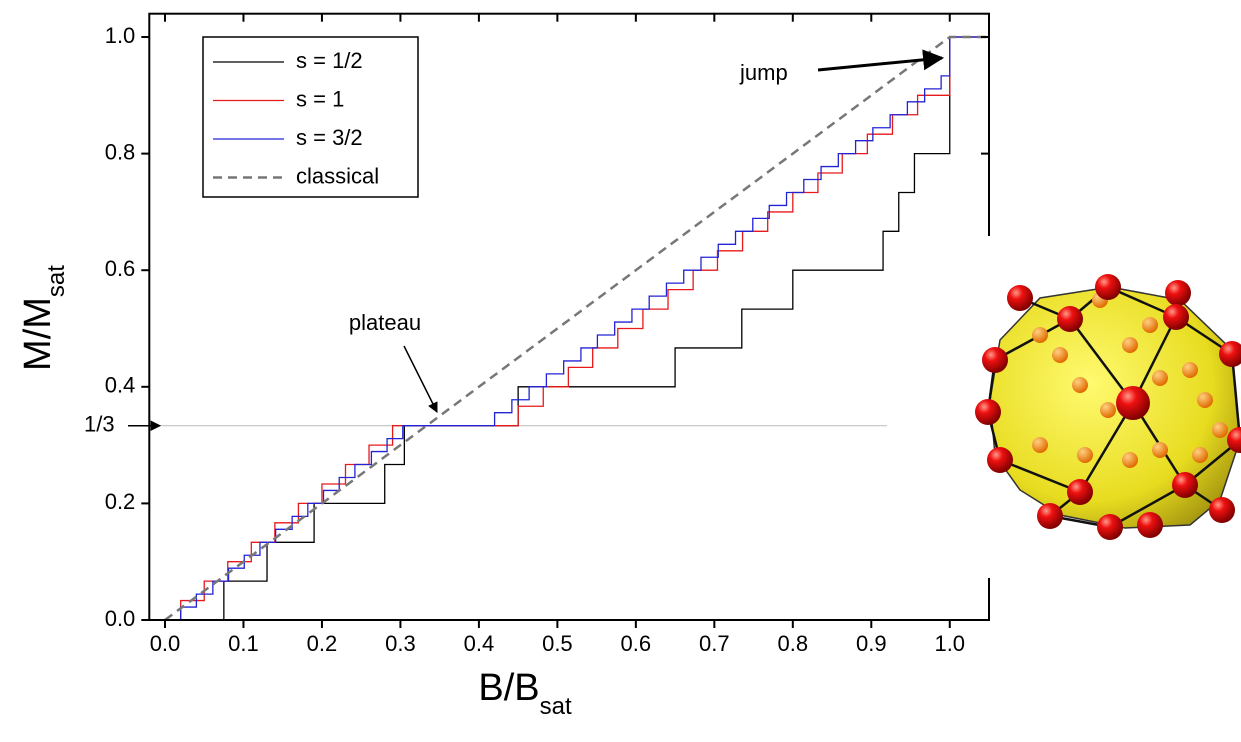  Describe the element at coordinates (322, 643) in the screenshot. I see `x-tick-label: 0.2` at that location.